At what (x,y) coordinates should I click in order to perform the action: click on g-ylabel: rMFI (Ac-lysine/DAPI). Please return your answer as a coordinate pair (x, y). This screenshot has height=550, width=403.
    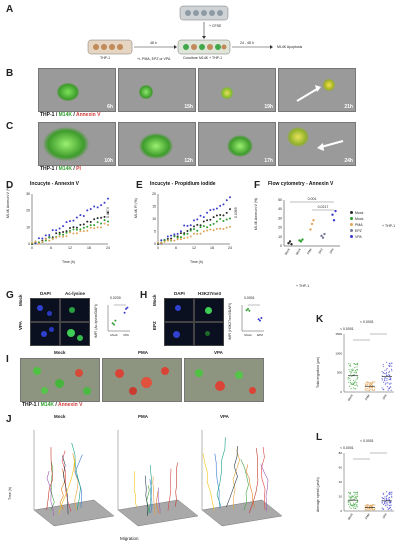
    Looking at the image, I should click on (96, 321).